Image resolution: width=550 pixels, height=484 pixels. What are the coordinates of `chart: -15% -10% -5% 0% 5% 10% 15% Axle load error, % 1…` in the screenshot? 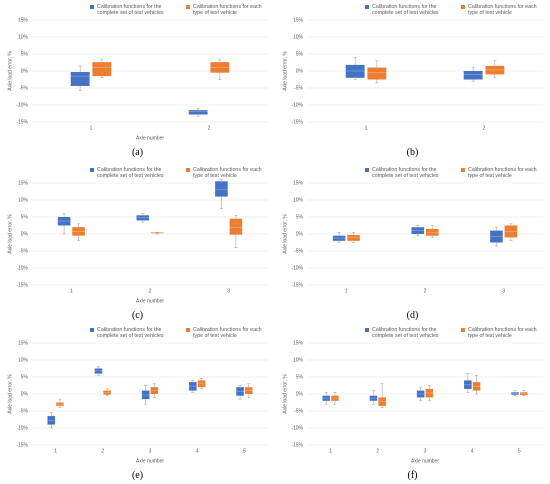 It's located at (412, 237).